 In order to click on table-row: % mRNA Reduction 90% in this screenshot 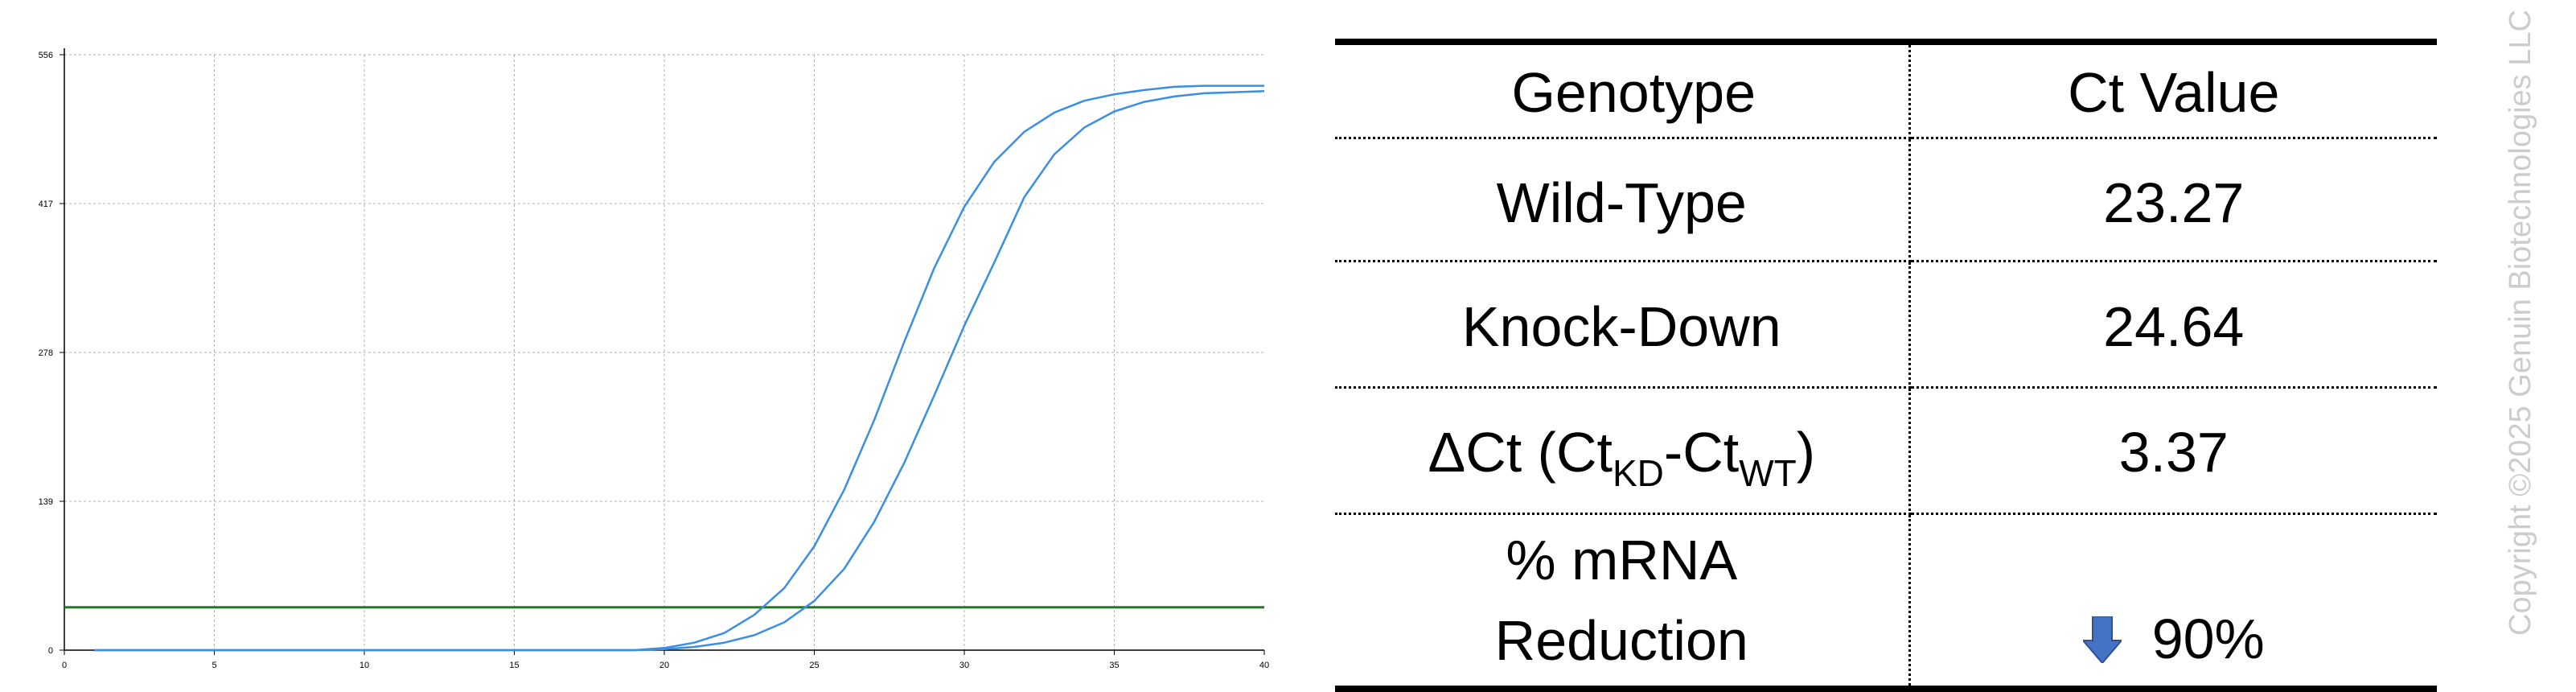, I will do `click(1886, 602)`.